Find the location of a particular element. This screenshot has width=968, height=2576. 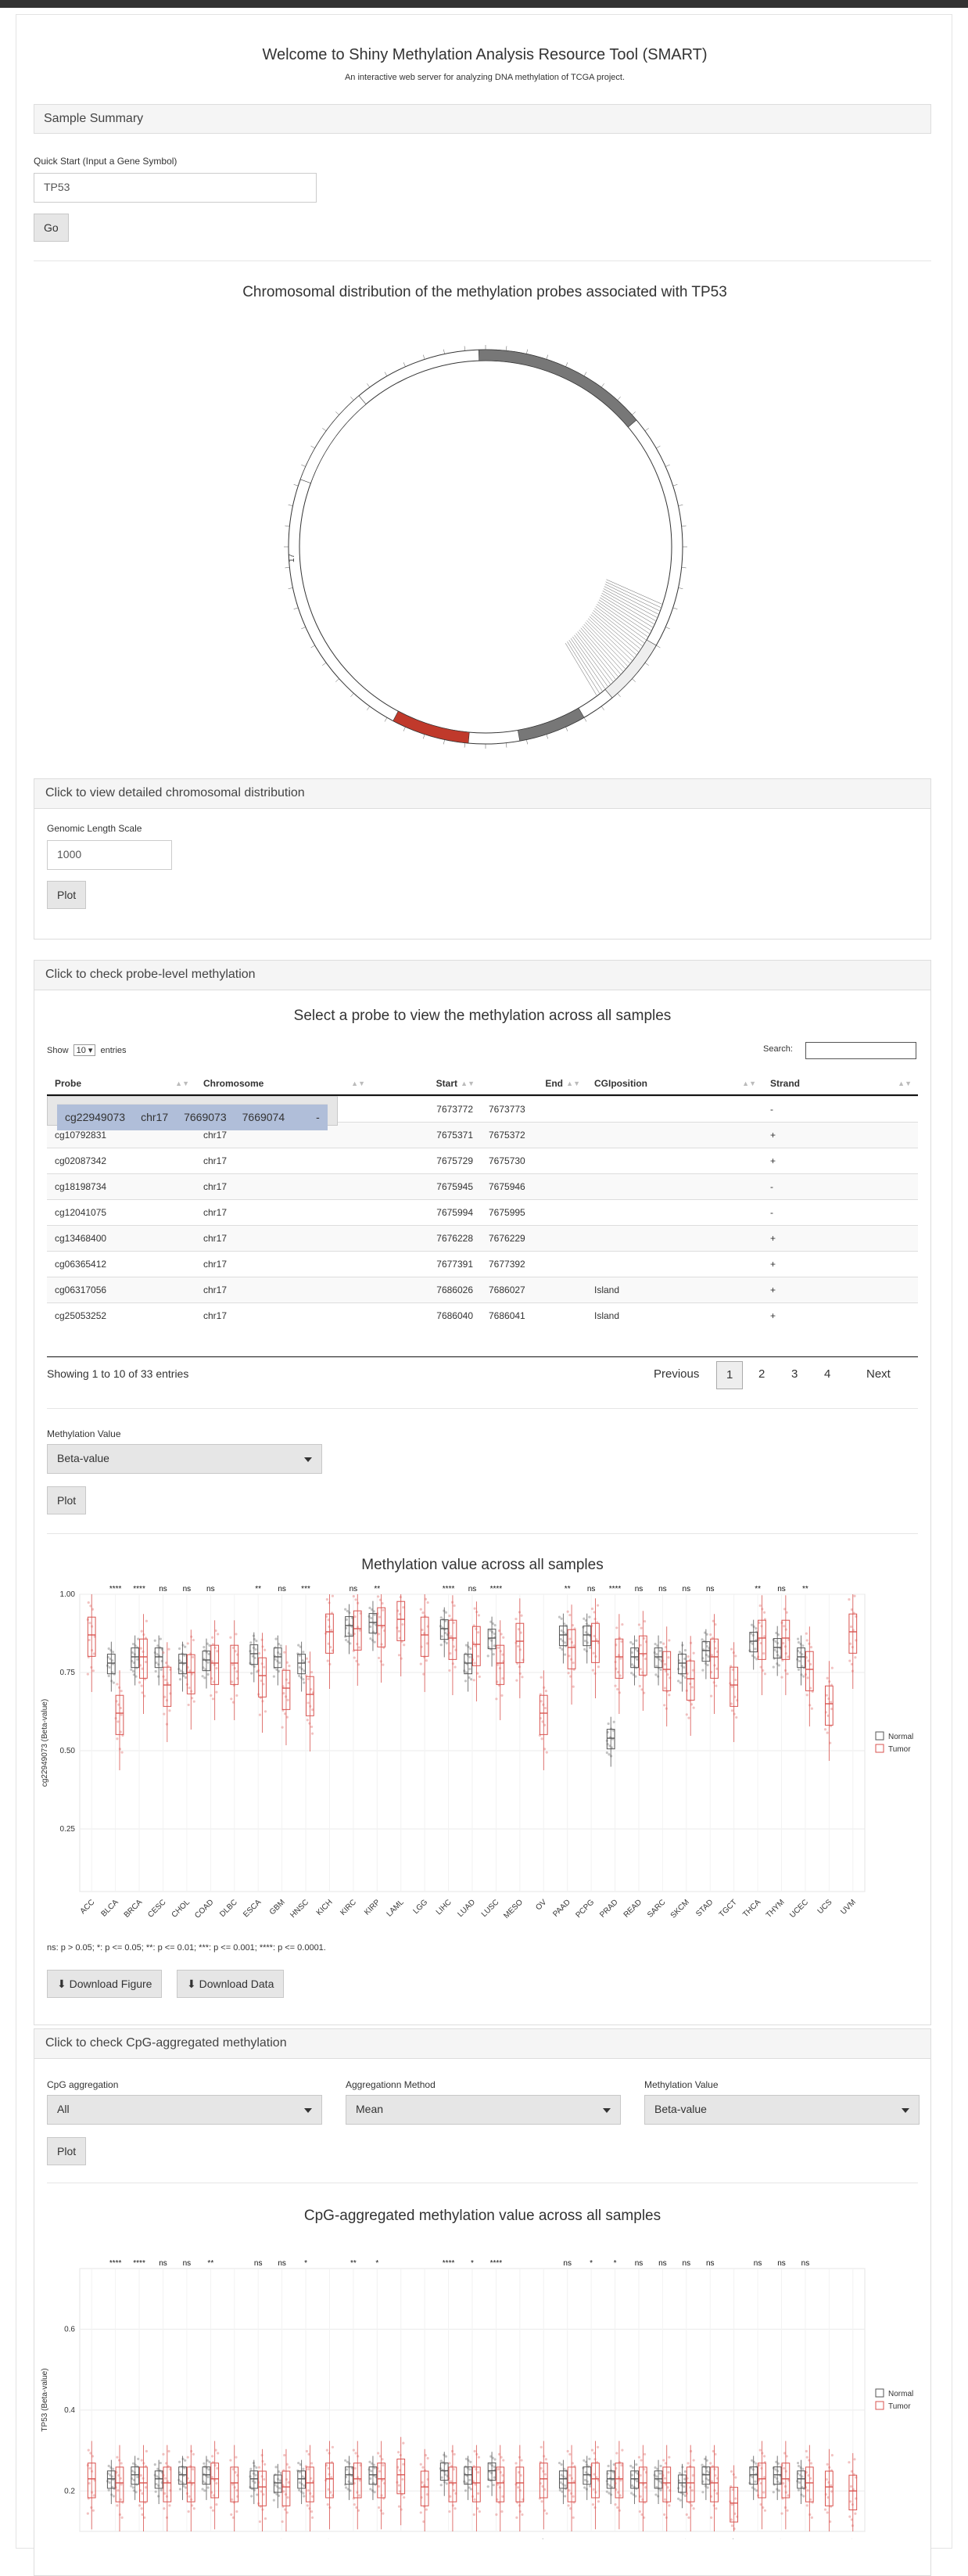

scale-input: 1000 is located at coordinates (110, 855).